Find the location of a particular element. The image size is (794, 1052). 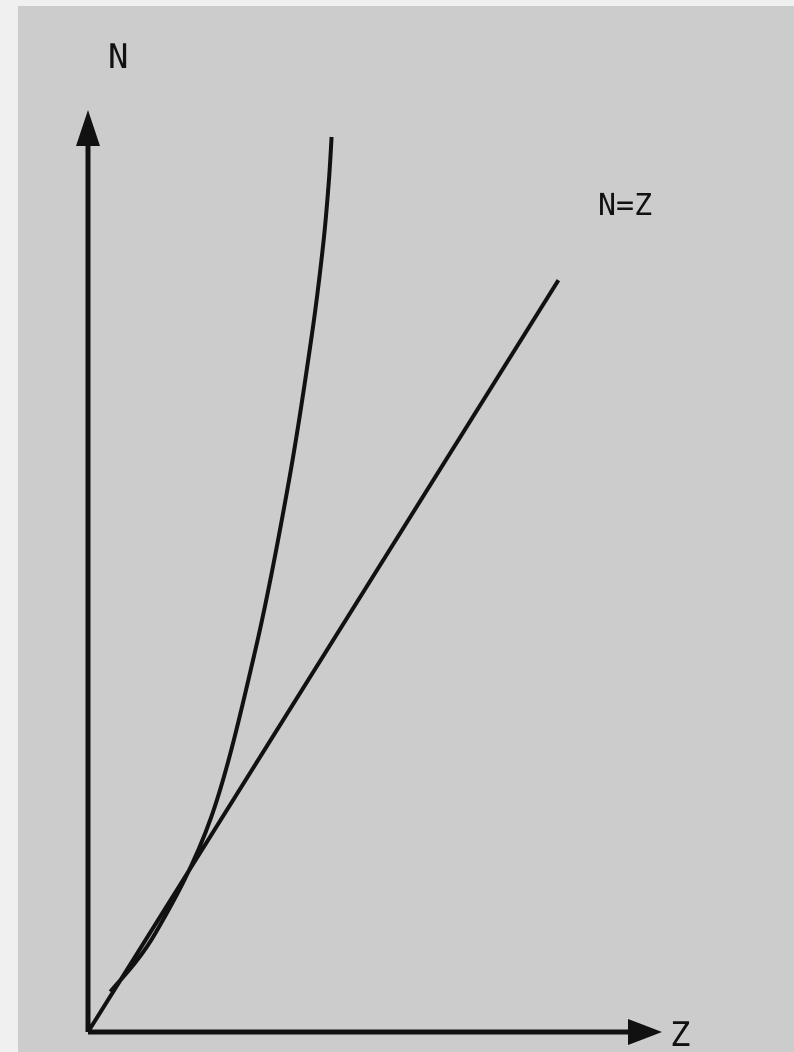

y-axis-arrowhead is located at coordinates (88, 128).